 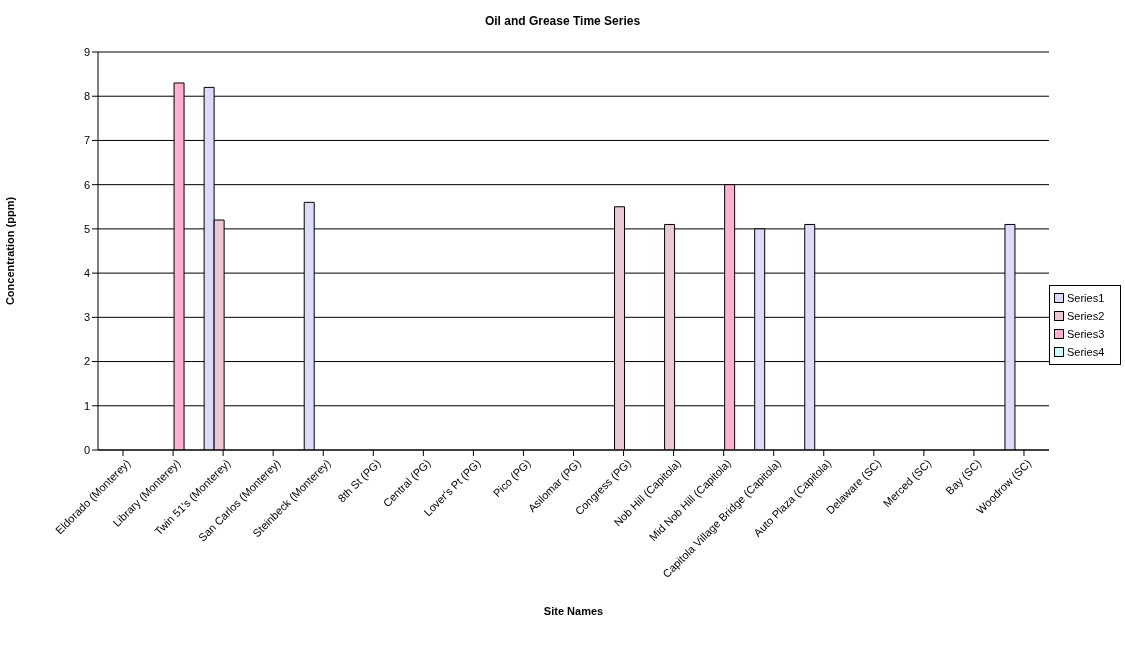 I want to click on x-axis-title: Site Names, so click(x=573, y=611).